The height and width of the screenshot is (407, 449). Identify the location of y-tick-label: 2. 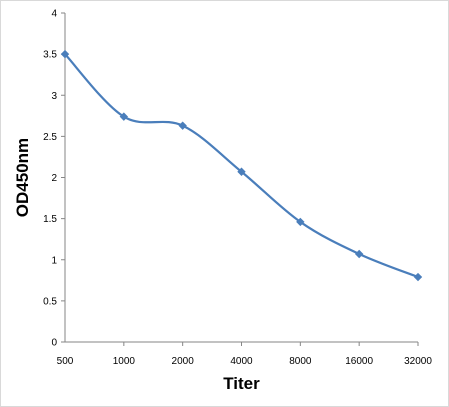
(54, 178).